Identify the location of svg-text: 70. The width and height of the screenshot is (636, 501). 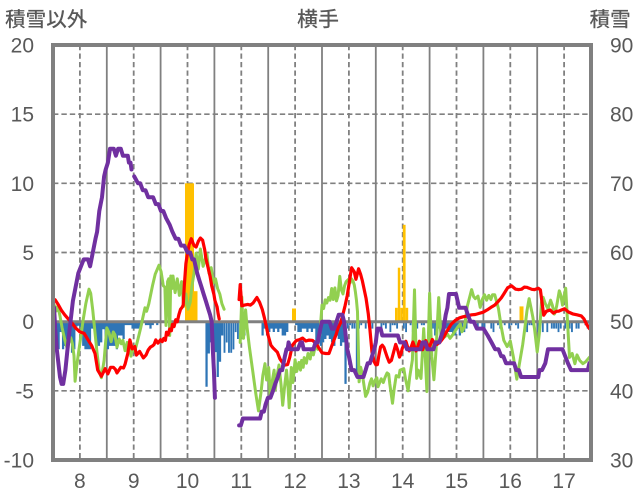
(621, 184).